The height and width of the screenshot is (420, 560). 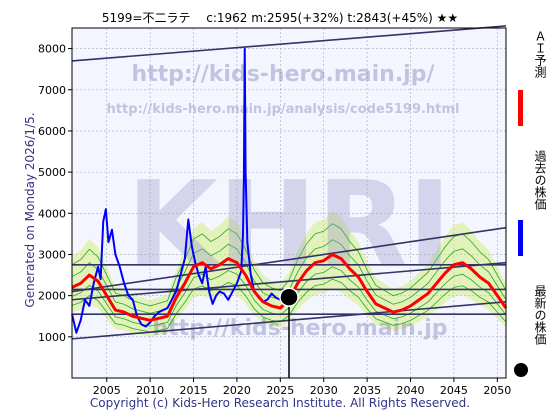 What do you see at coordinates (283, 74) in the screenshot?
I see `watermark-url-large: http://kids-hero.main.jp/` at bounding box center [283, 74].